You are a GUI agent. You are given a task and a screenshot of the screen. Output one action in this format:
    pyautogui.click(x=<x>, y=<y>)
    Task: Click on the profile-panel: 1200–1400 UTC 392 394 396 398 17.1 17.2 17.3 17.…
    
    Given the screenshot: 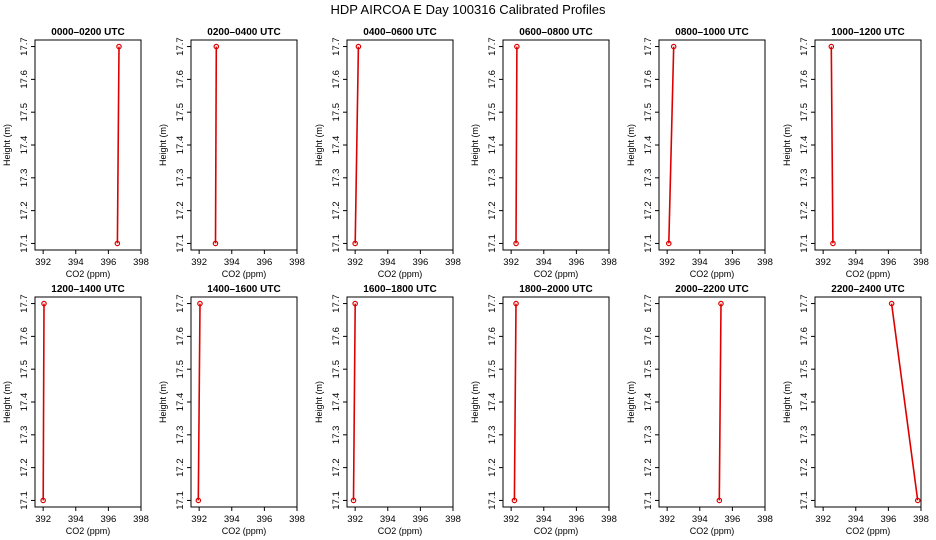 What is the action you would take?
    pyautogui.click(x=75, y=410)
    